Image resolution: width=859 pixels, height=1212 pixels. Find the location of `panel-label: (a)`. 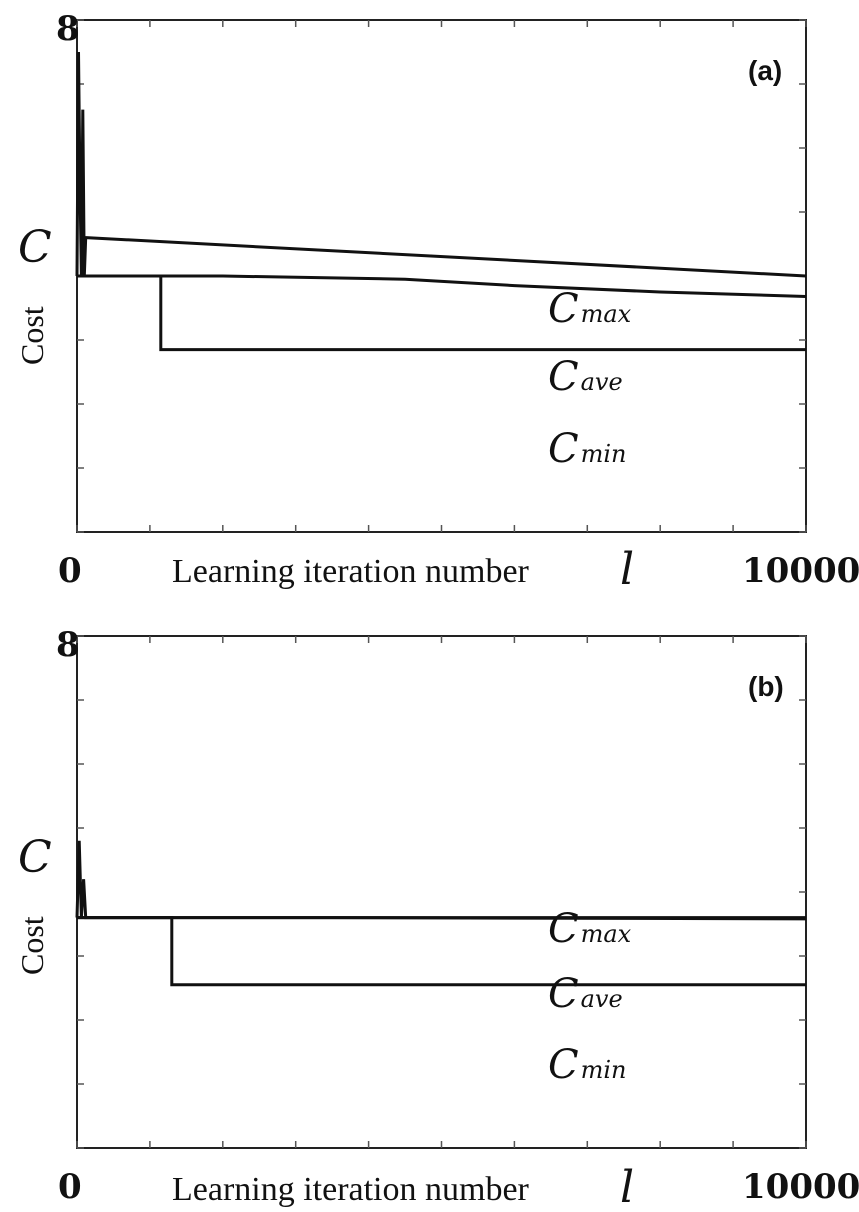

panel-label: (a) is located at coordinates (765, 70).